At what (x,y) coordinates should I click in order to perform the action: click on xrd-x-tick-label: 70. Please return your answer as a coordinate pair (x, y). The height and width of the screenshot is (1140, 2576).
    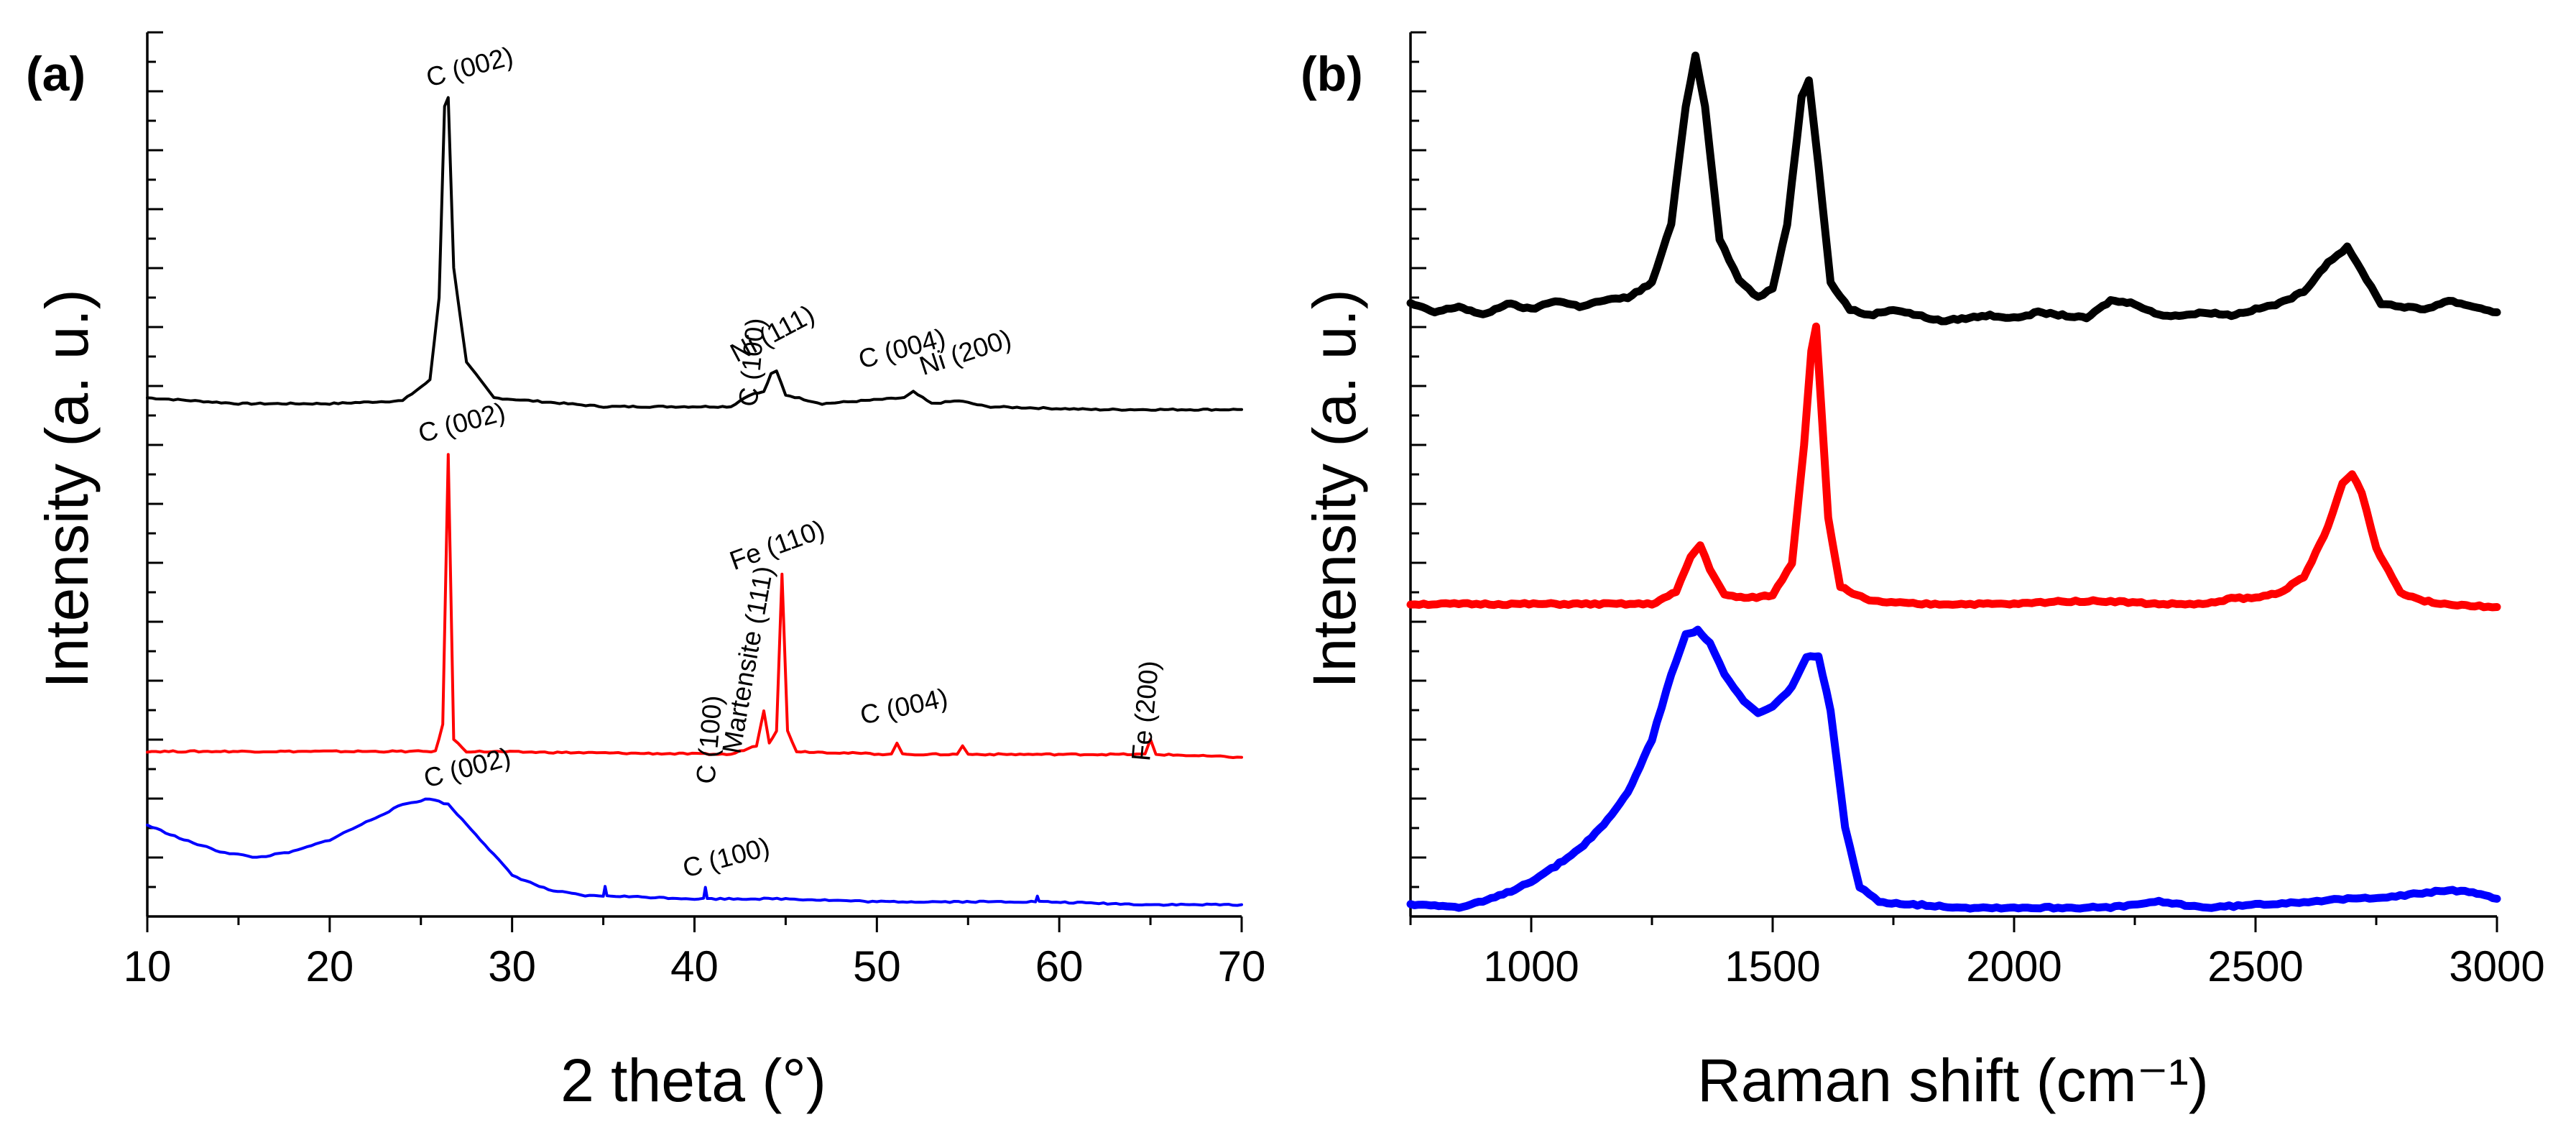
    Looking at the image, I should click on (1242, 966).